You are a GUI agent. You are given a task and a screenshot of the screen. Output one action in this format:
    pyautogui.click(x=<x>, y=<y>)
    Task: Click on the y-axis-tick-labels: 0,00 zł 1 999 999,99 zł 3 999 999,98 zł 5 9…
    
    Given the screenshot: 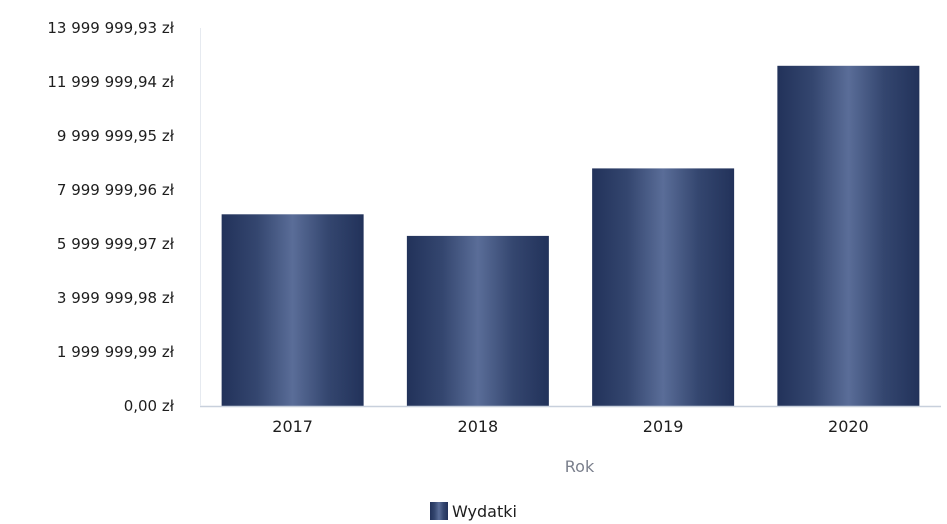 What is the action you would take?
    pyautogui.click(x=110, y=217)
    